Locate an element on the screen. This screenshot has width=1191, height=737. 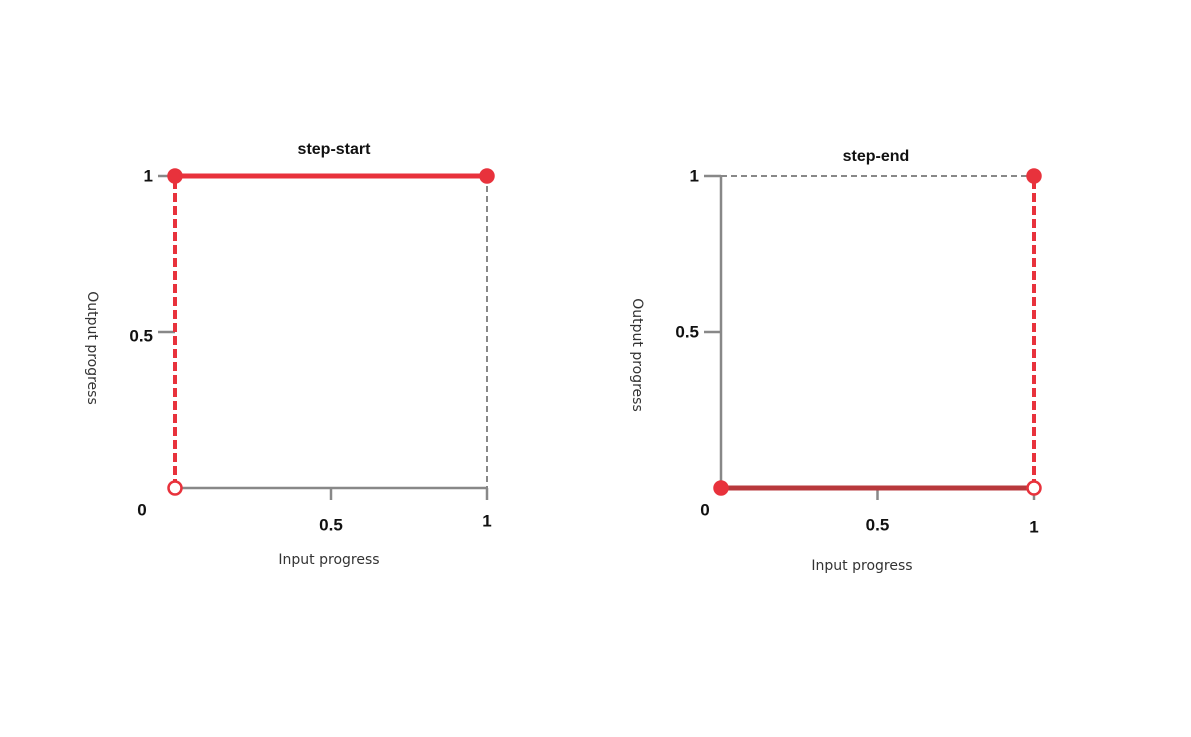
chart-title: step-start is located at coordinates (335, 149).